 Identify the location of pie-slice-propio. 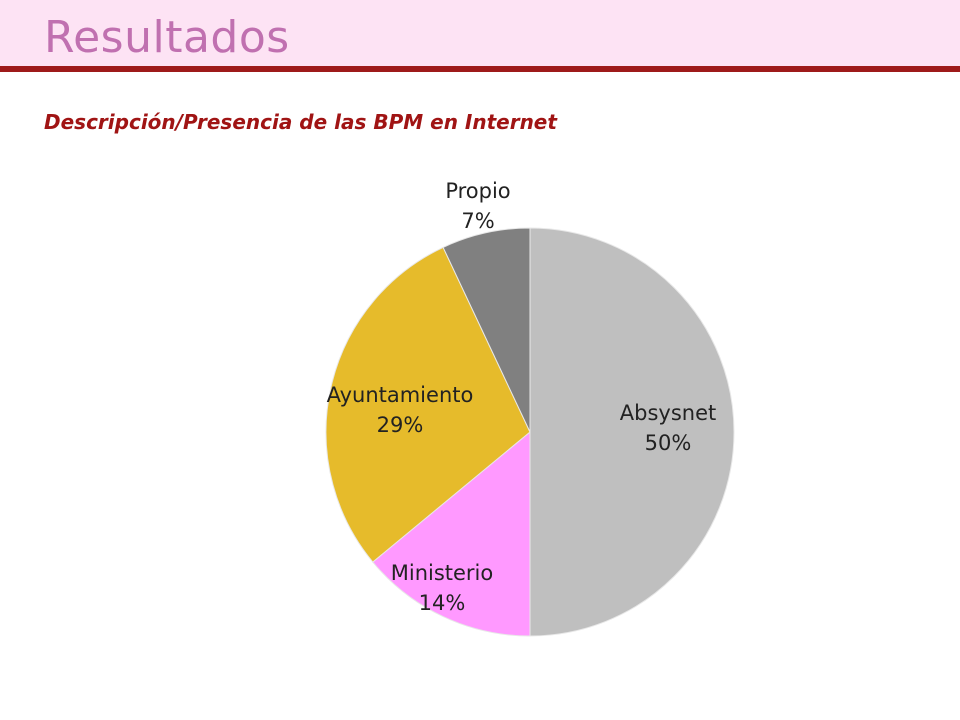
(486, 330).